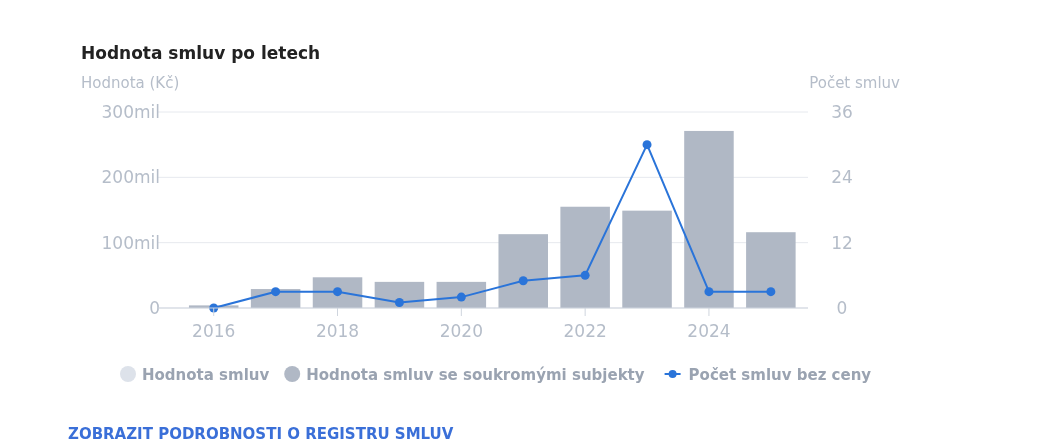 Image resolution: width=1060 pixels, height=445 pixels. What do you see at coordinates (842, 177) in the screenshot?
I see `y2-tick-label: 24` at bounding box center [842, 177].